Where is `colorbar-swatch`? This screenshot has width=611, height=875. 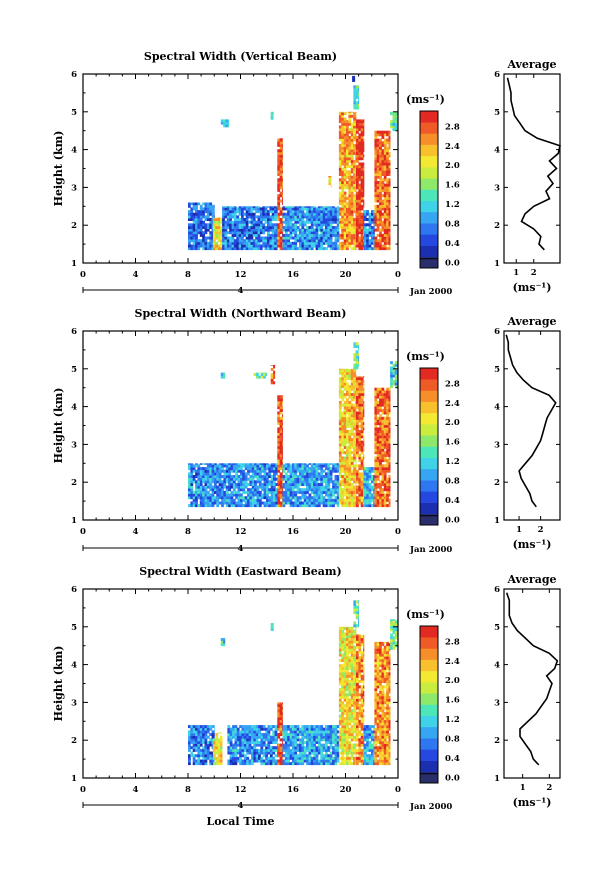
colorbar-swatch is located at coordinates (429, 396).